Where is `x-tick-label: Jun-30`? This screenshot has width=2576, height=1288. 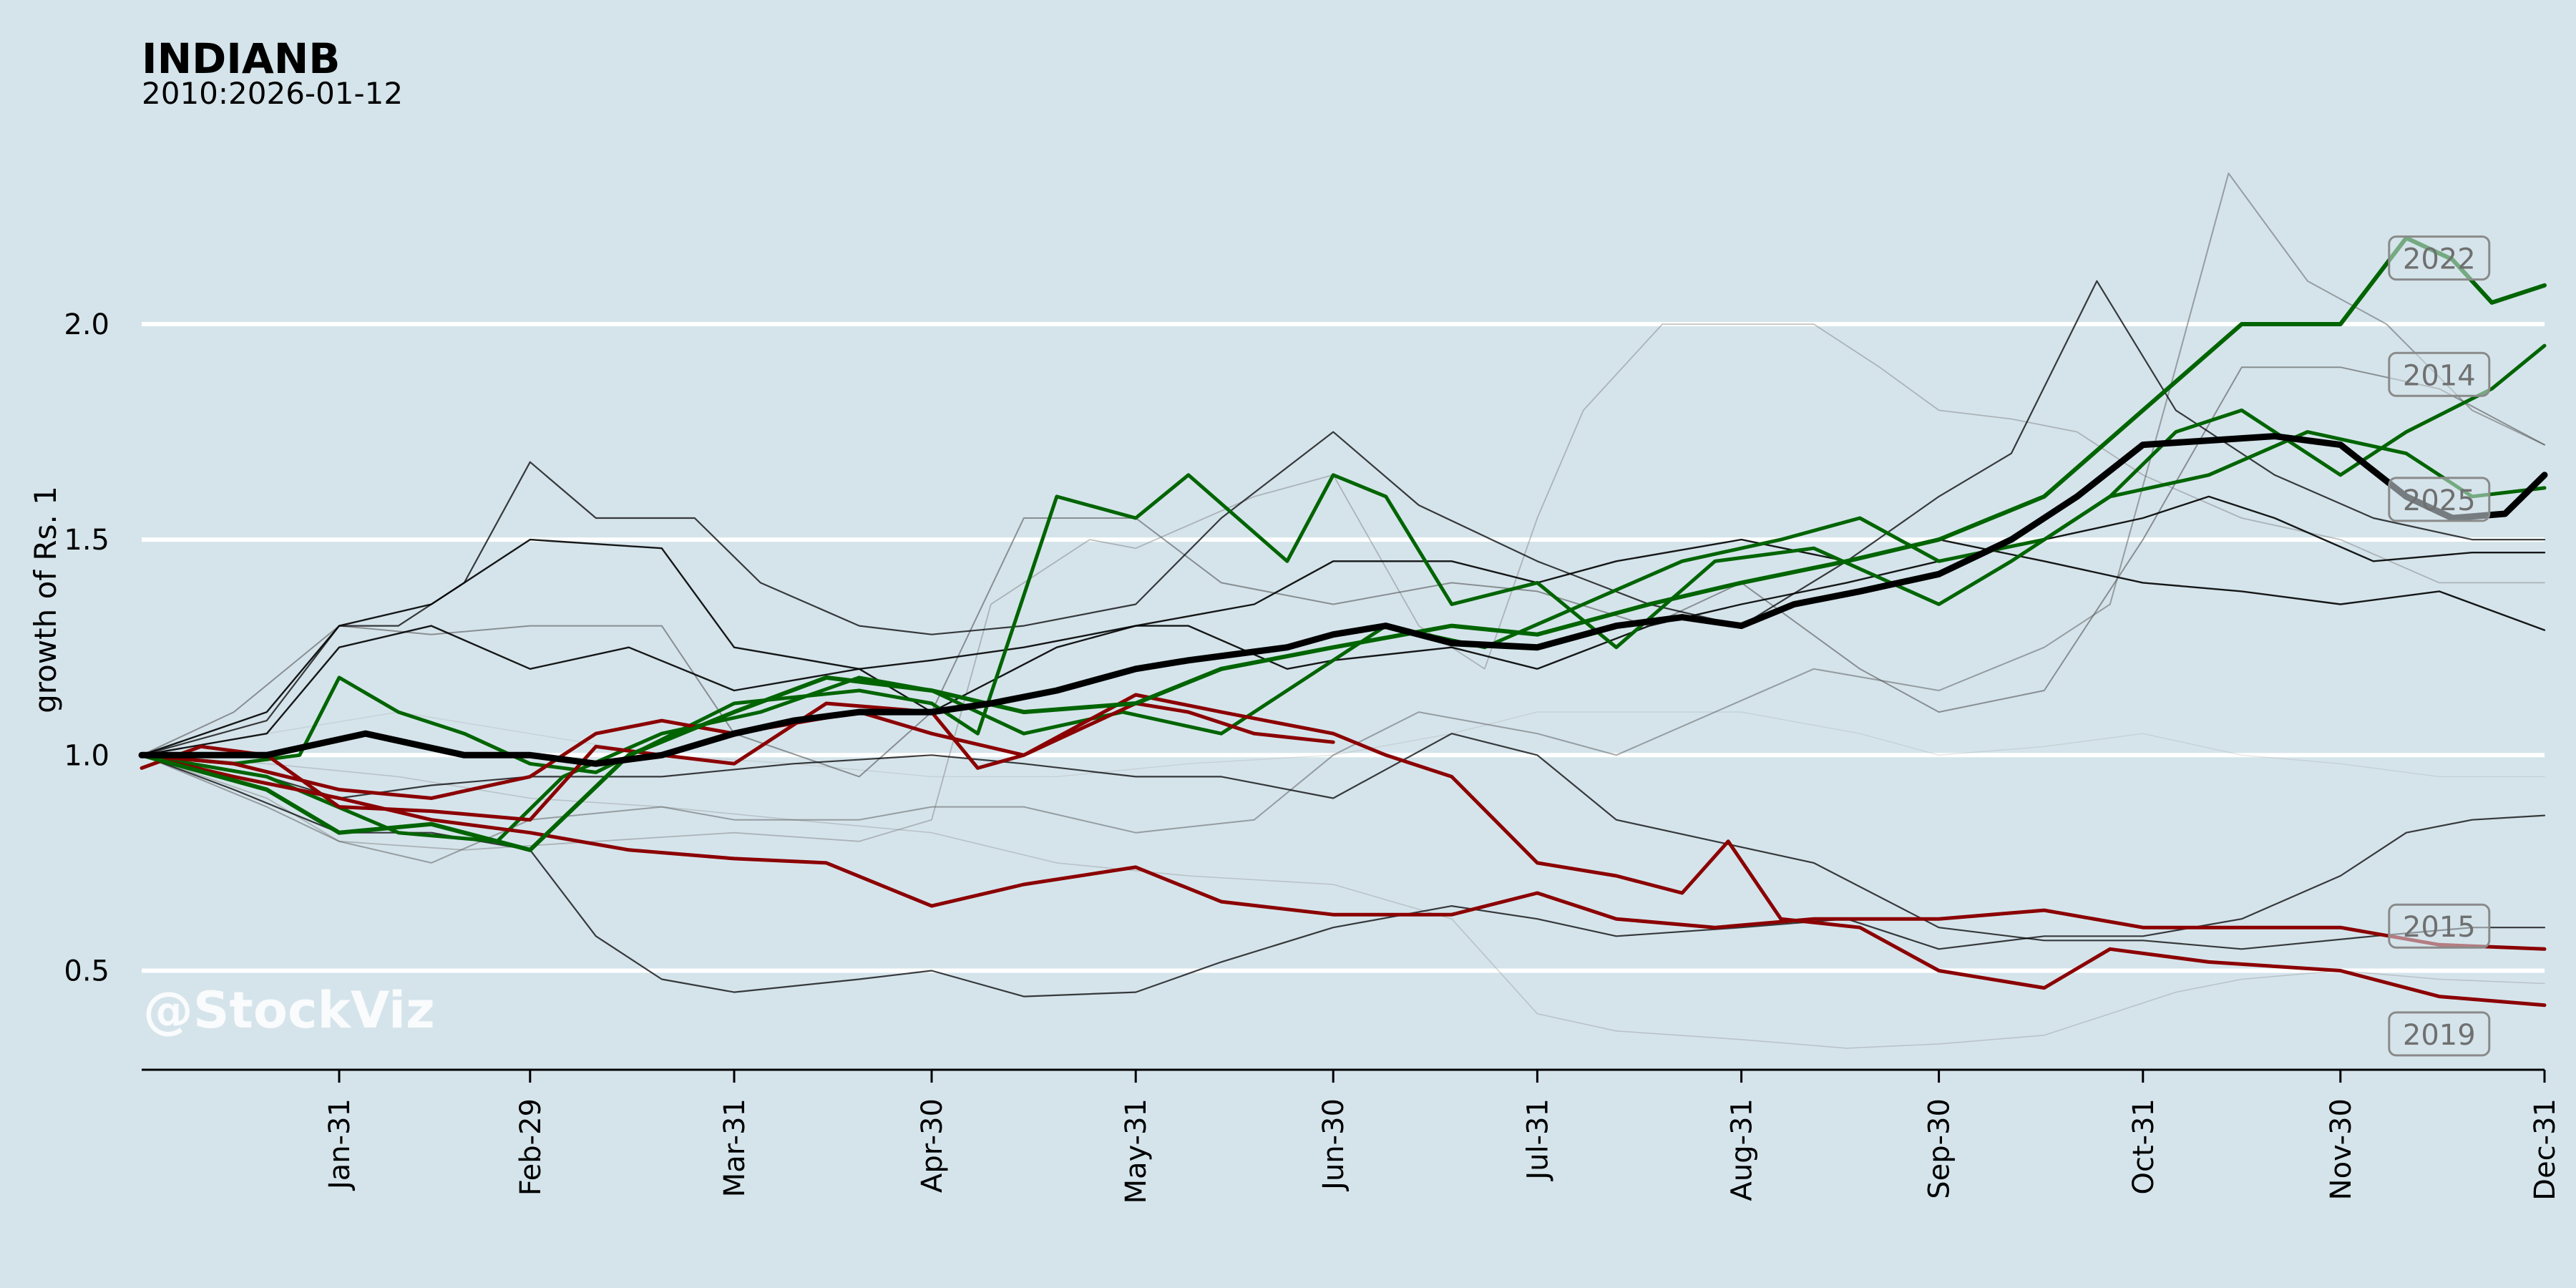
x-tick-label: Jun-30 is located at coordinates (1333, 1145).